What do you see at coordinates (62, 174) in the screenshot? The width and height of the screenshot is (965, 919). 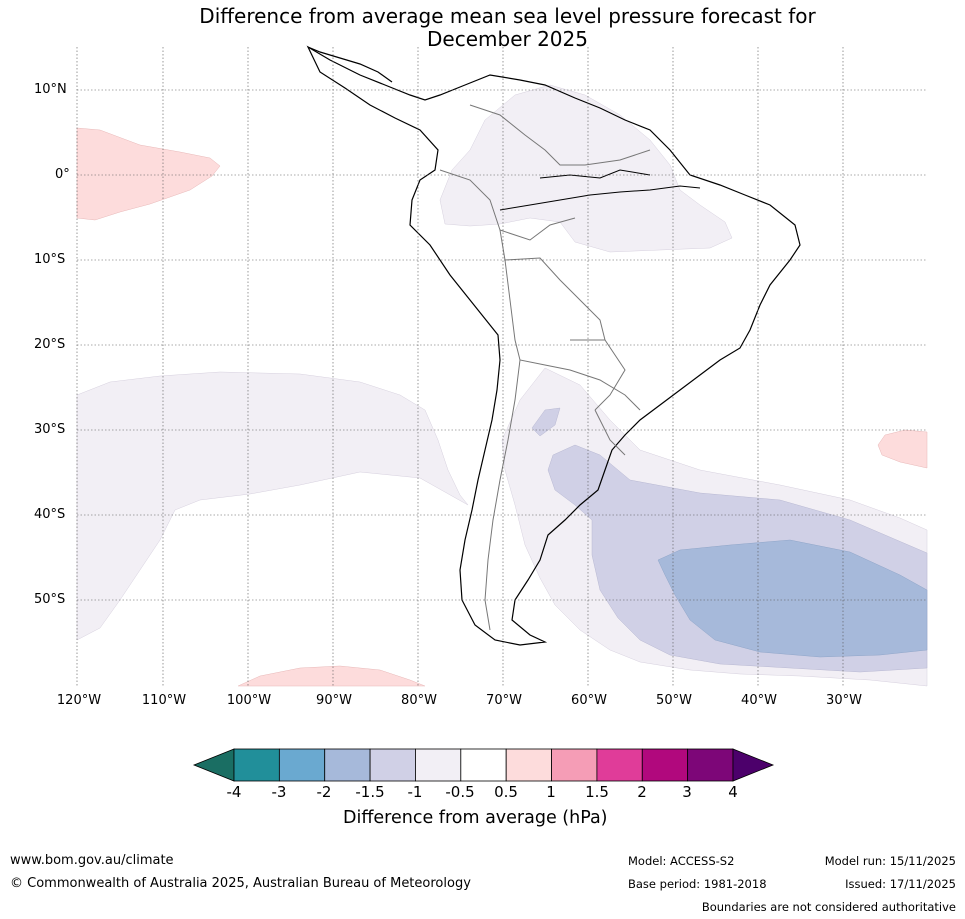 I see `lat-label: 0°` at bounding box center [62, 174].